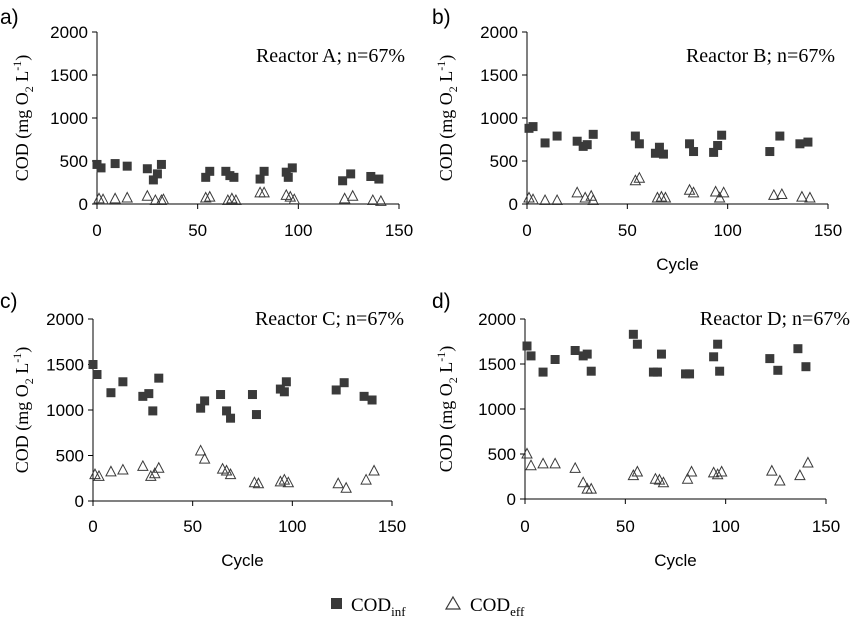  What do you see at coordinates (242, 560) in the screenshot?
I see `x-axis-title: Cycle` at bounding box center [242, 560].